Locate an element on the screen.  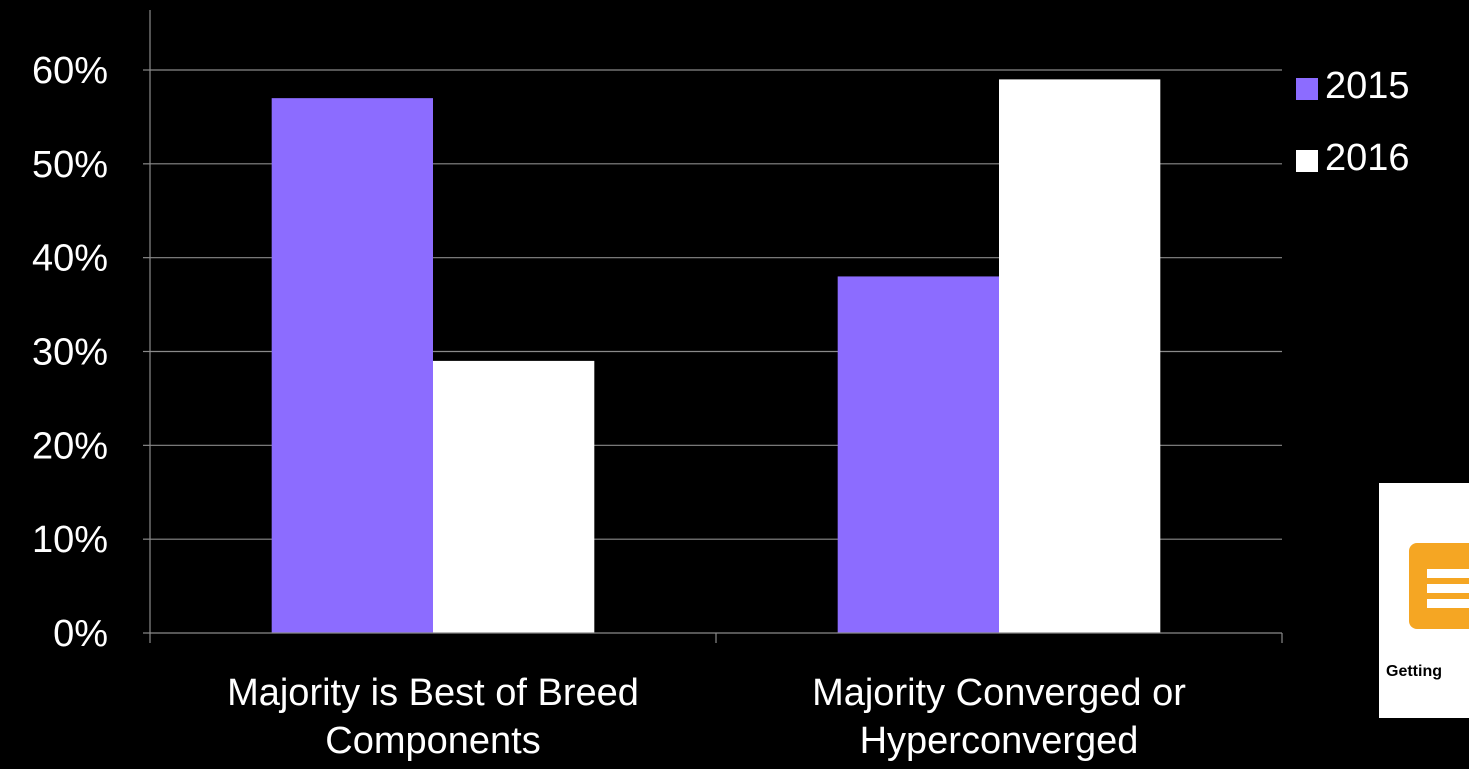
legend-label-2015: 2015 is located at coordinates (1367, 86).